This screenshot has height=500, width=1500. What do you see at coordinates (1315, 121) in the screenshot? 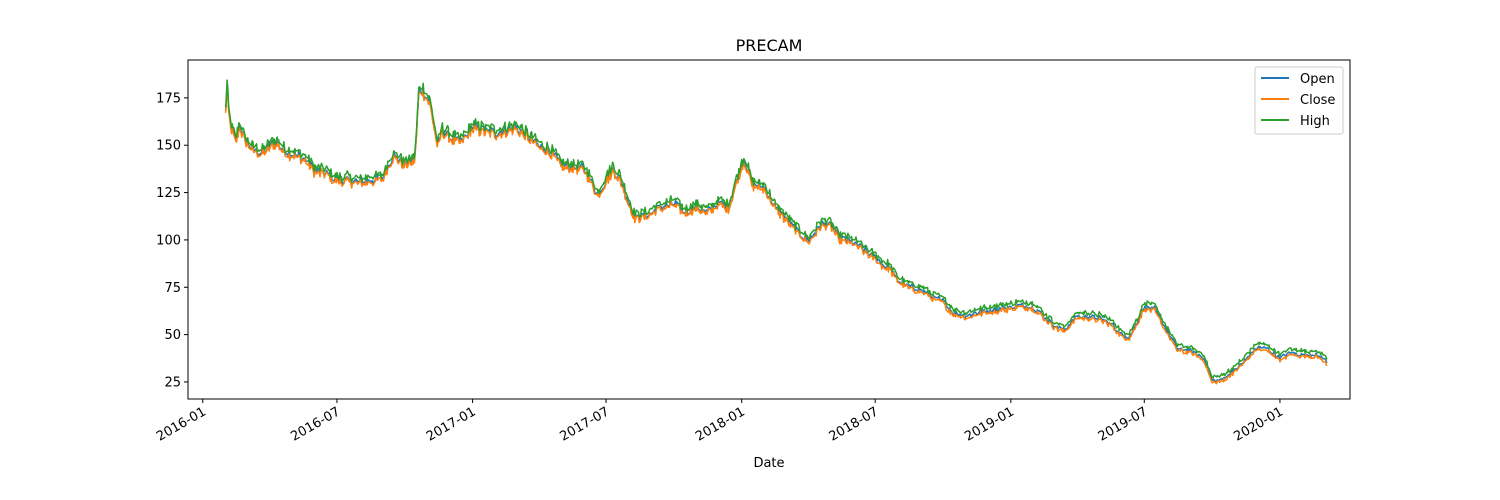
I see `legend-label-high: High` at bounding box center [1315, 121].